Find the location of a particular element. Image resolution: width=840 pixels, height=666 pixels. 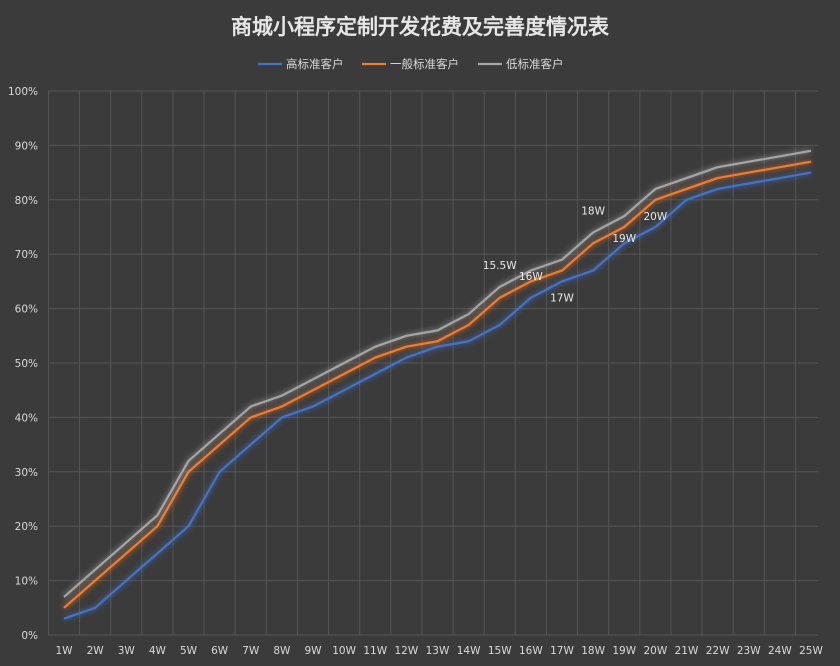

annotation-label: 16W is located at coordinates (531, 277).